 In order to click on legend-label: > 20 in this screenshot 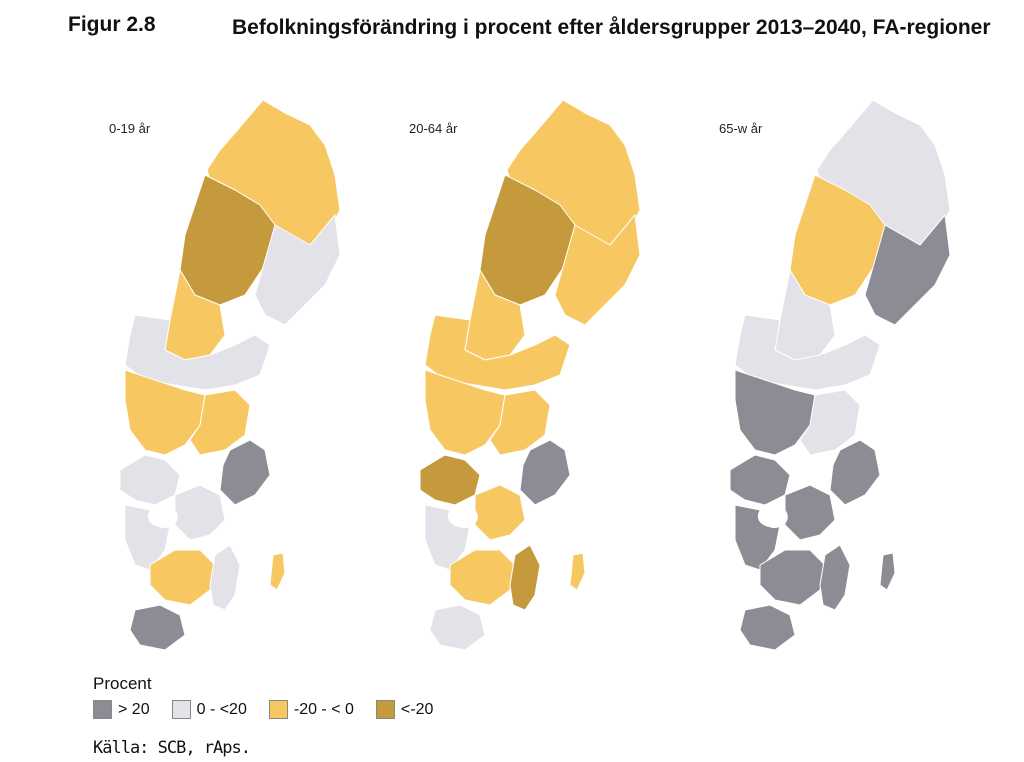, I will do `click(134, 709)`.